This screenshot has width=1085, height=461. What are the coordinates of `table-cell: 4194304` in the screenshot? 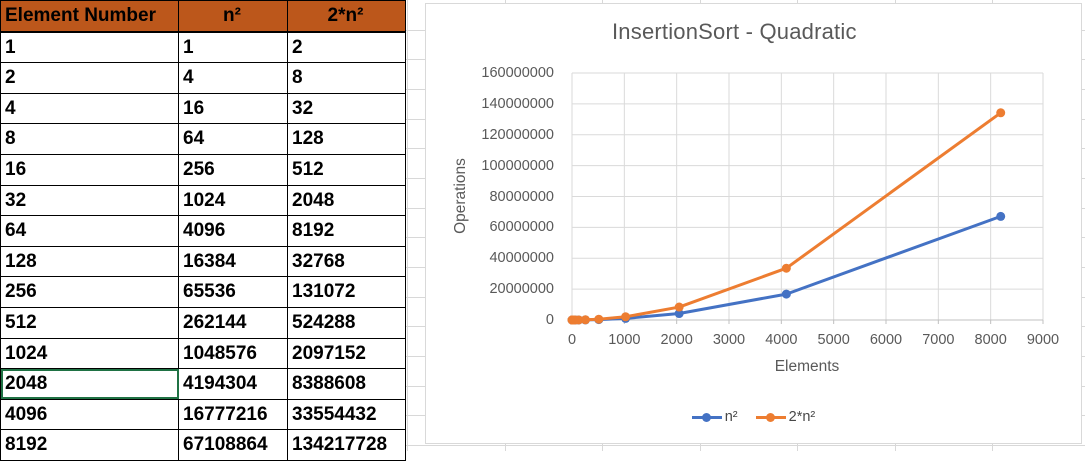 It's located at (233, 384).